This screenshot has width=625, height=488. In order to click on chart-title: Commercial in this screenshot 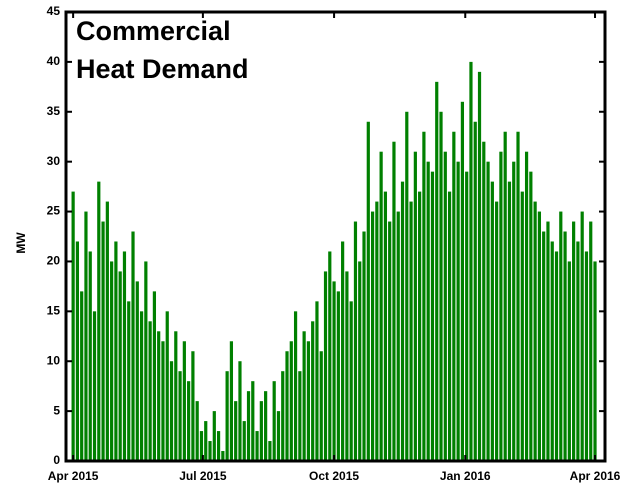, I will do `click(153, 31)`.